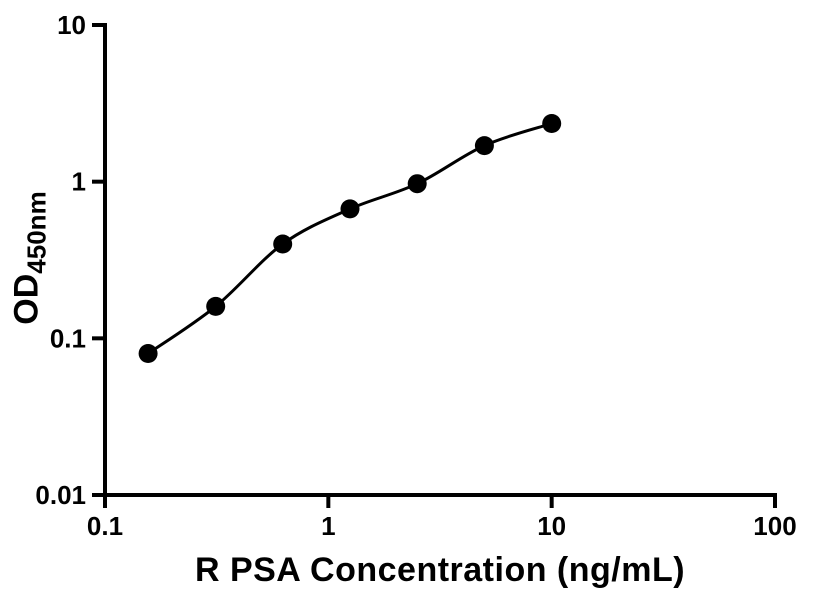 Image resolution: width=816 pixels, height=612 pixels. Describe the element at coordinates (440, 570) in the screenshot. I see `x-axis-title: R PSA Concentration (ng/mL)` at that location.